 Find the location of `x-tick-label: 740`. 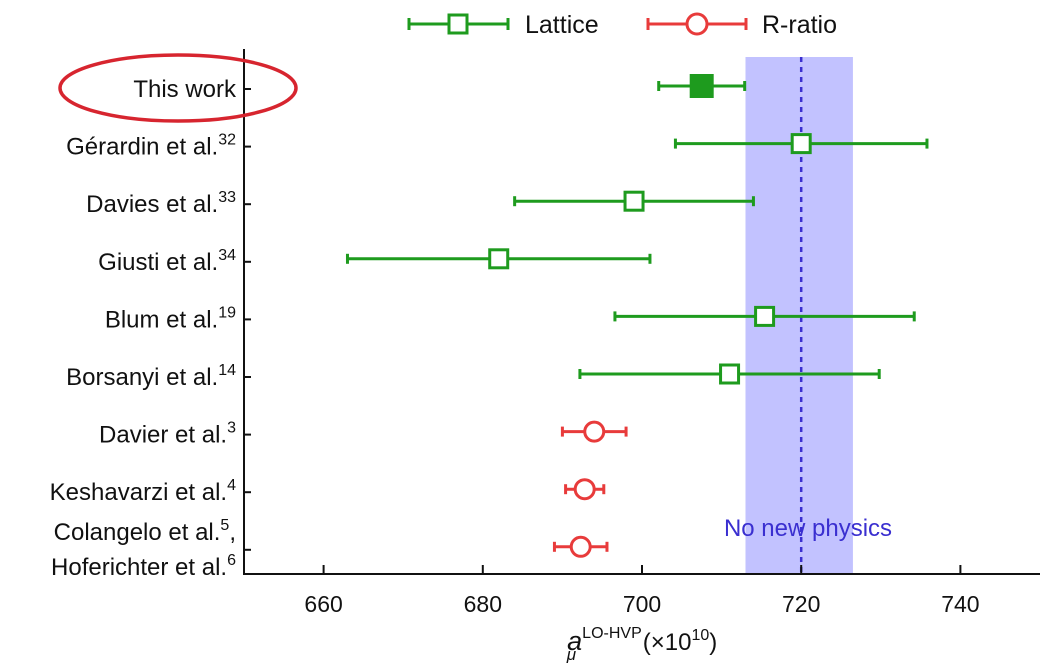

x-tick-label: 740 is located at coordinates (960, 604).